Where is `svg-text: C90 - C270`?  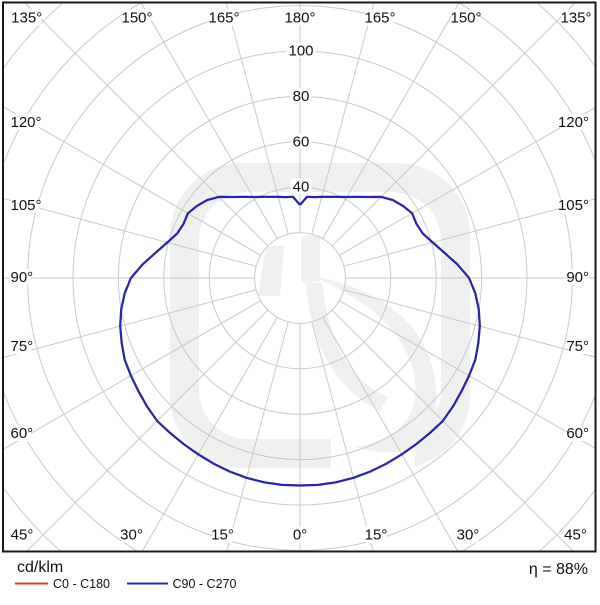
svg-text: C90 - C270 is located at coordinates (205, 584).